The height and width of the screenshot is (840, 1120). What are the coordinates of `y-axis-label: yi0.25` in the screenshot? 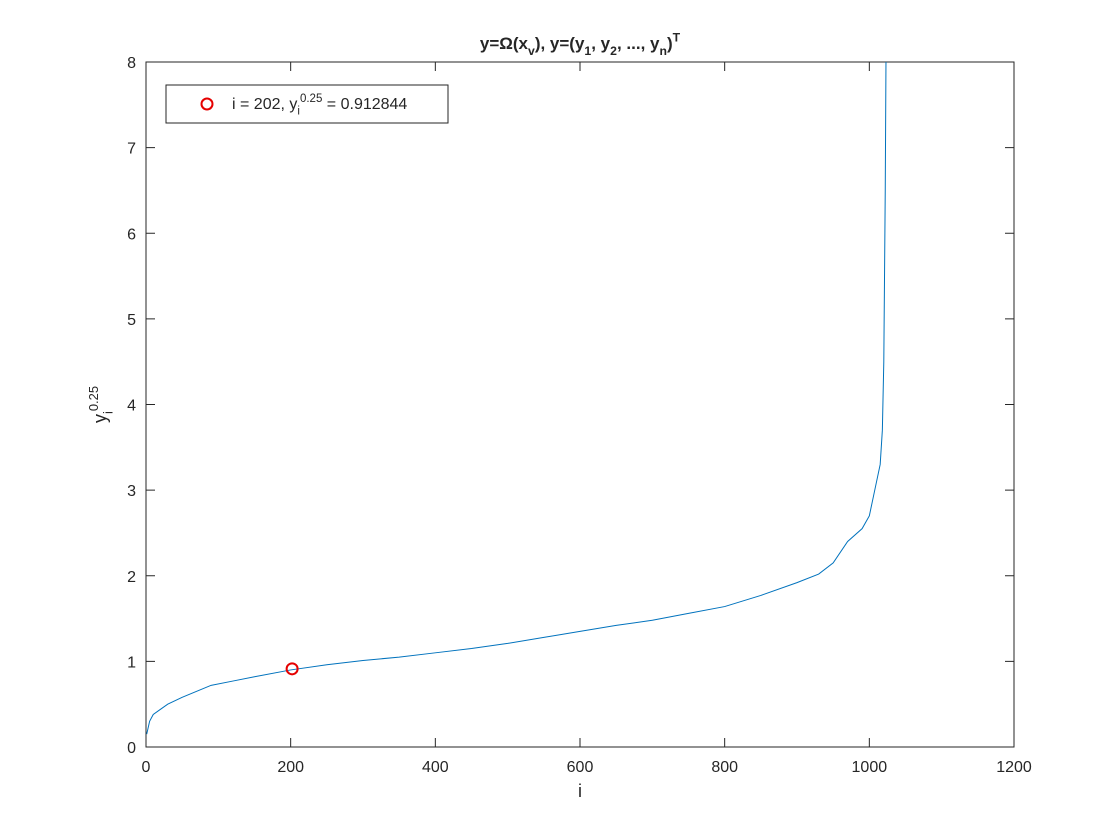 It's located at (100, 404).